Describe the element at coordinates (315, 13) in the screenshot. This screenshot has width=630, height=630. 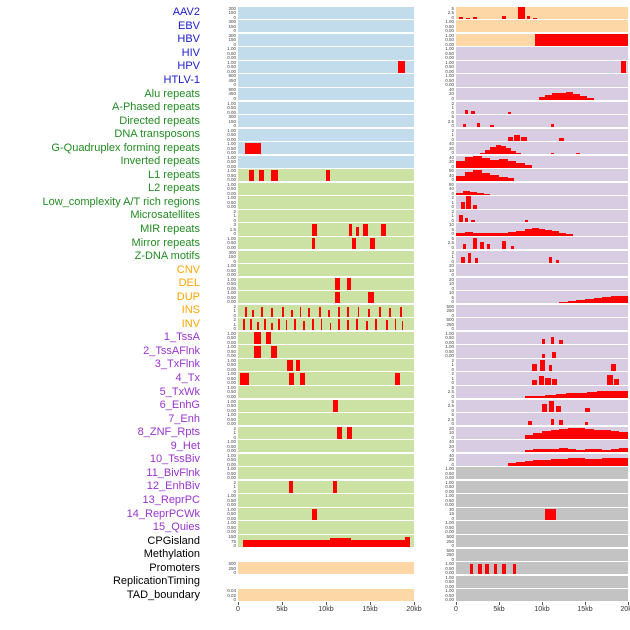
I see `track-row: AAV2 300 150 0 5 2.5 0` at that location.